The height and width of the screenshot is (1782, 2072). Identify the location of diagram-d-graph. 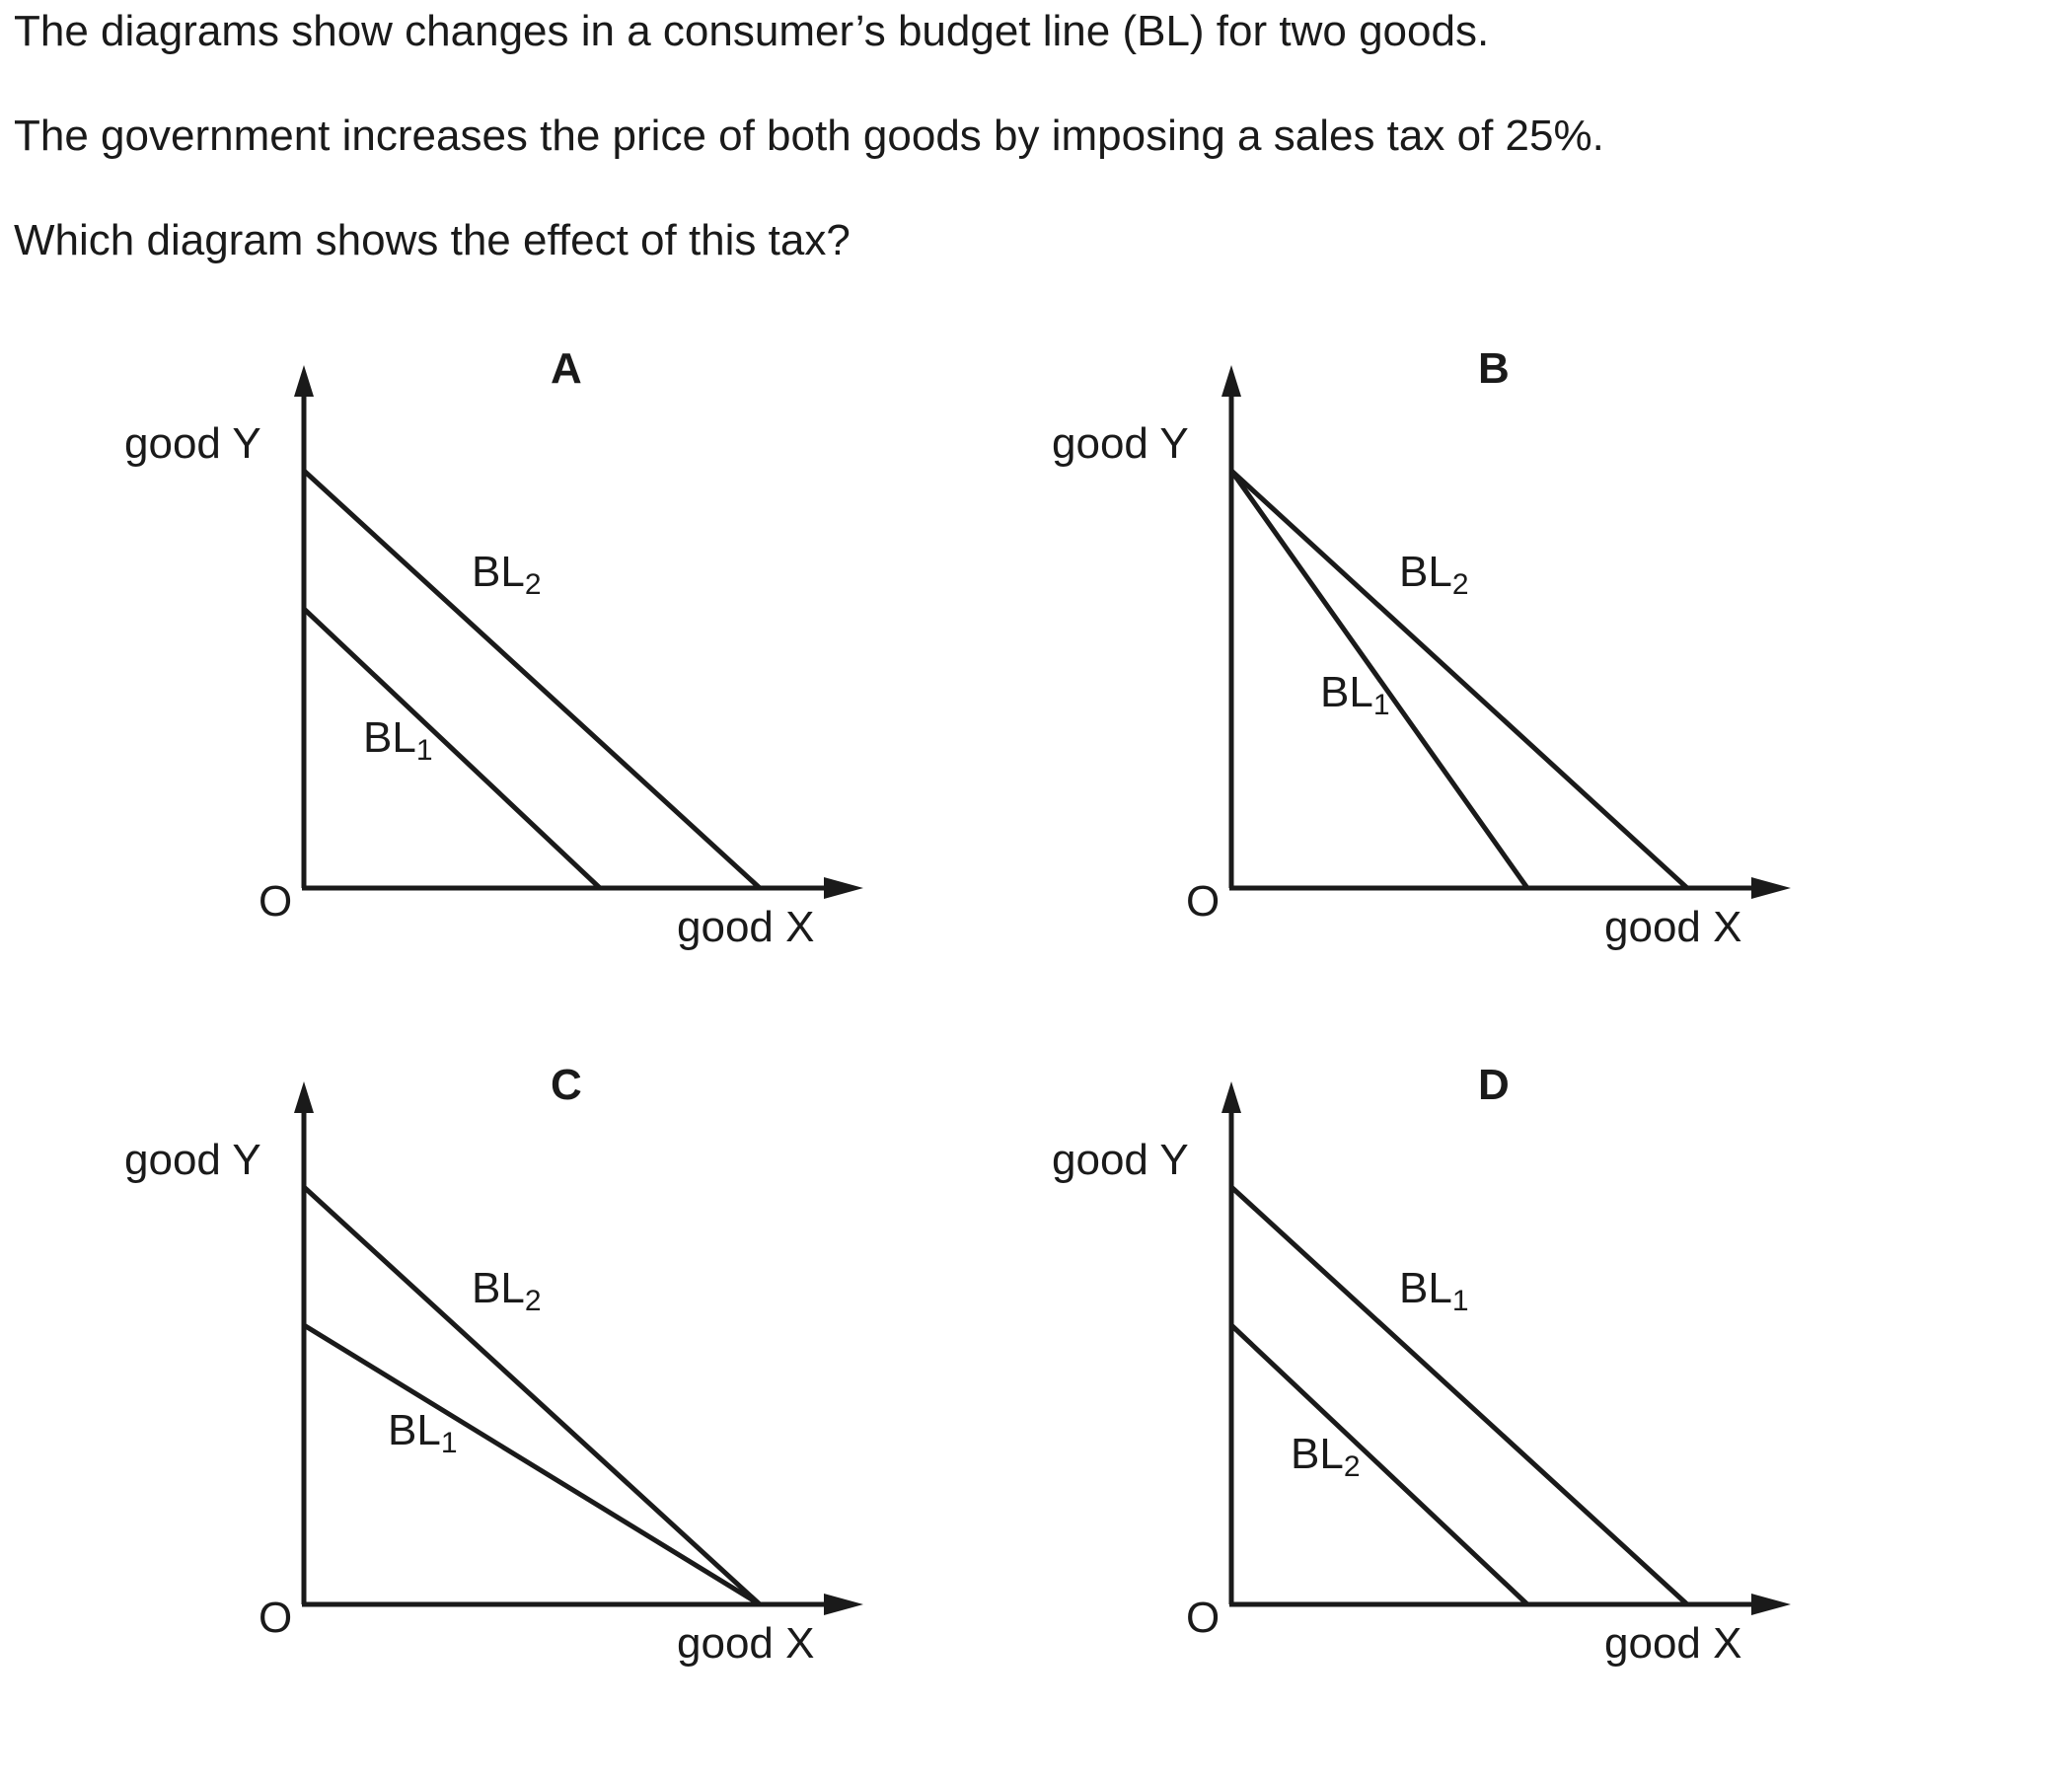
(1506, 1348).